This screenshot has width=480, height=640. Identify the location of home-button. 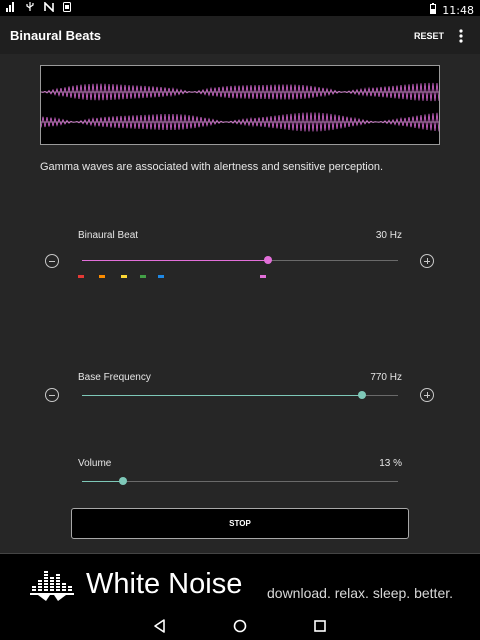
(240, 626).